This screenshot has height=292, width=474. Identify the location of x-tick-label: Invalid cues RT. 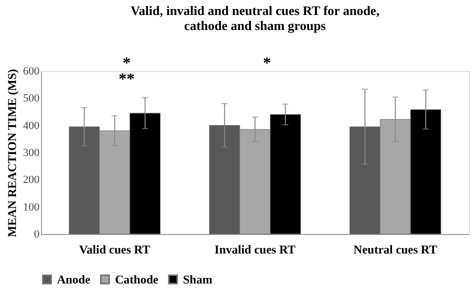
(255, 249).